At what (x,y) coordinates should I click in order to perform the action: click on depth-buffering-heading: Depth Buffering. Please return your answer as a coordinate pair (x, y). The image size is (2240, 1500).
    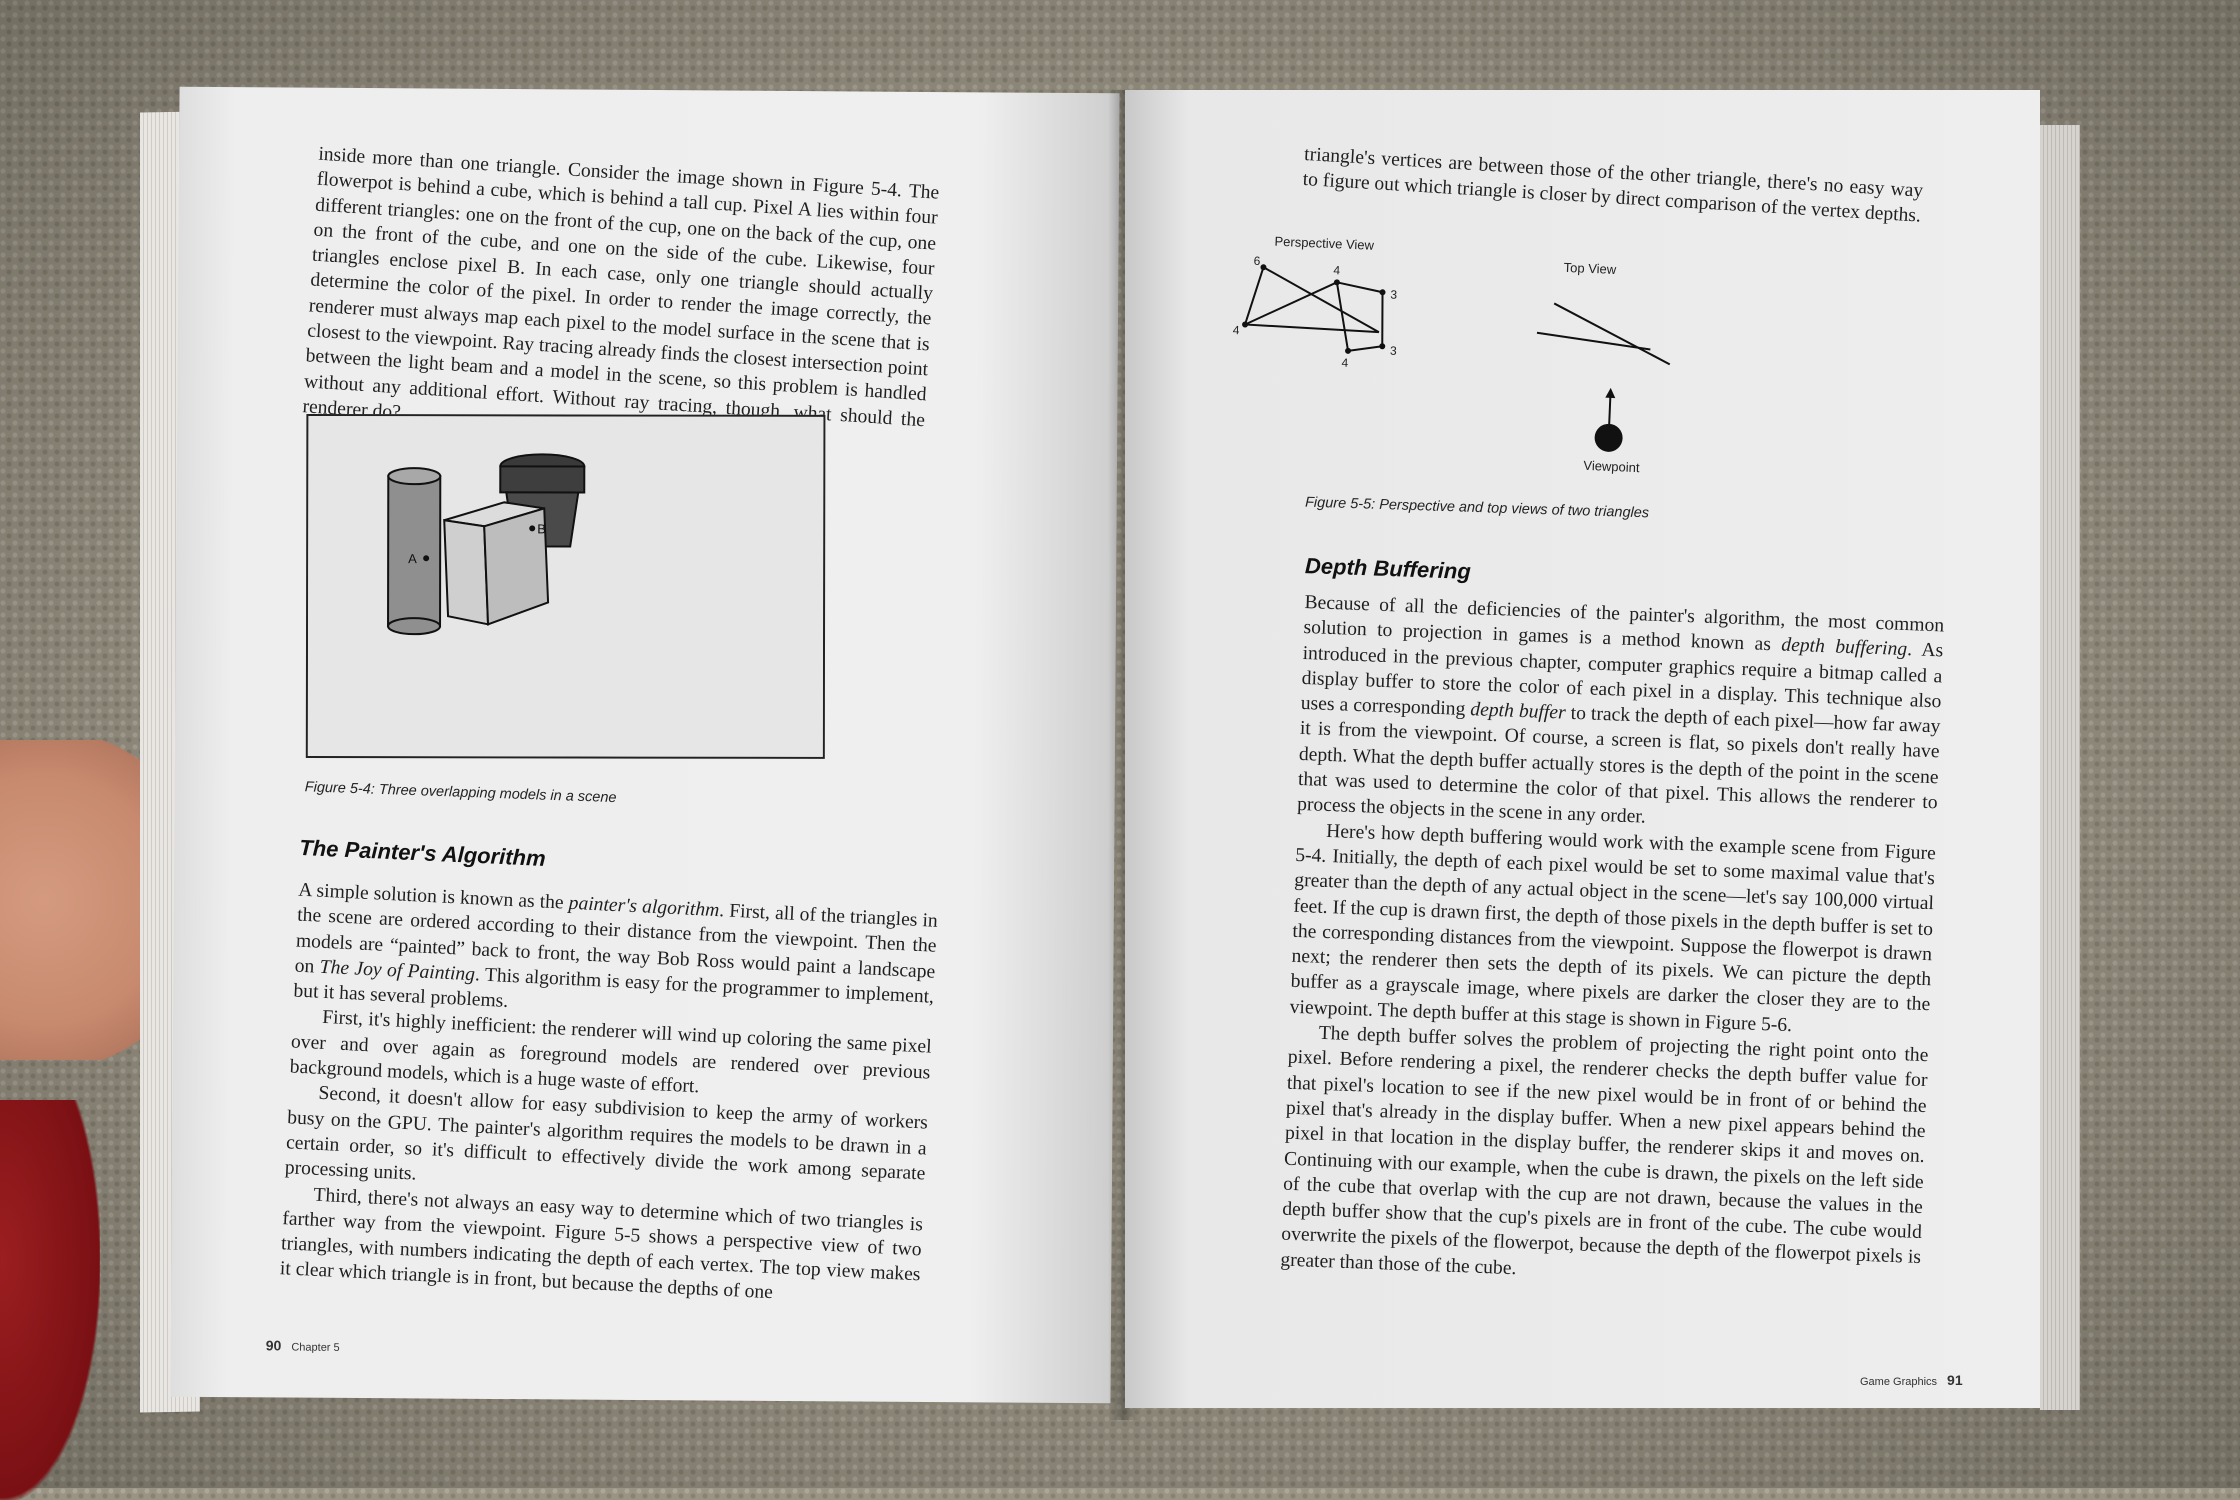
    Looking at the image, I should click on (1388, 568).